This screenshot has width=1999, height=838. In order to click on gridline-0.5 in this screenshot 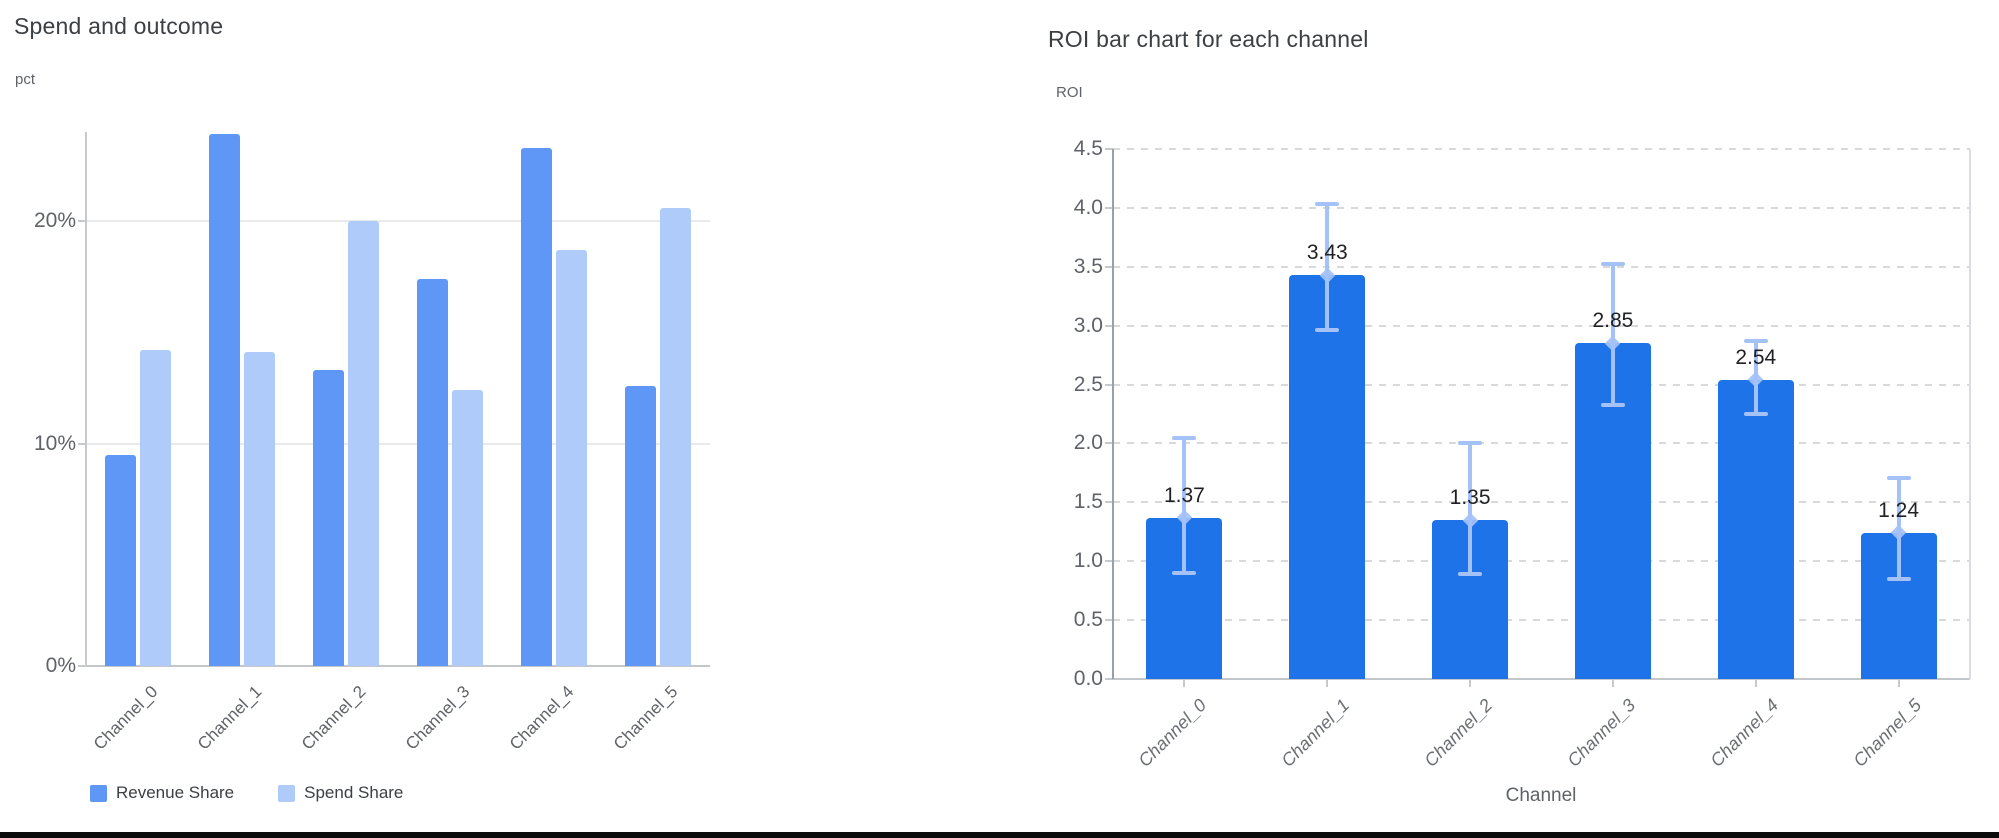, I will do `click(1541, 620)`.